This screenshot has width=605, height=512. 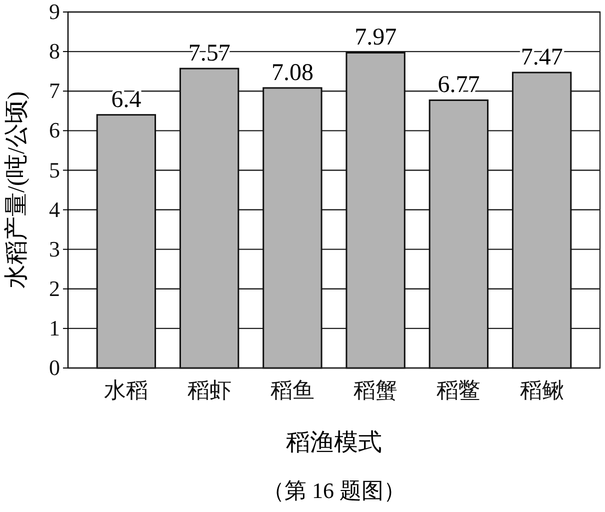 What do you see at coordinates (542, 389) in the screenshot?
I see `x-tick-label: 稻鳅` at bounding box center [542, 389].